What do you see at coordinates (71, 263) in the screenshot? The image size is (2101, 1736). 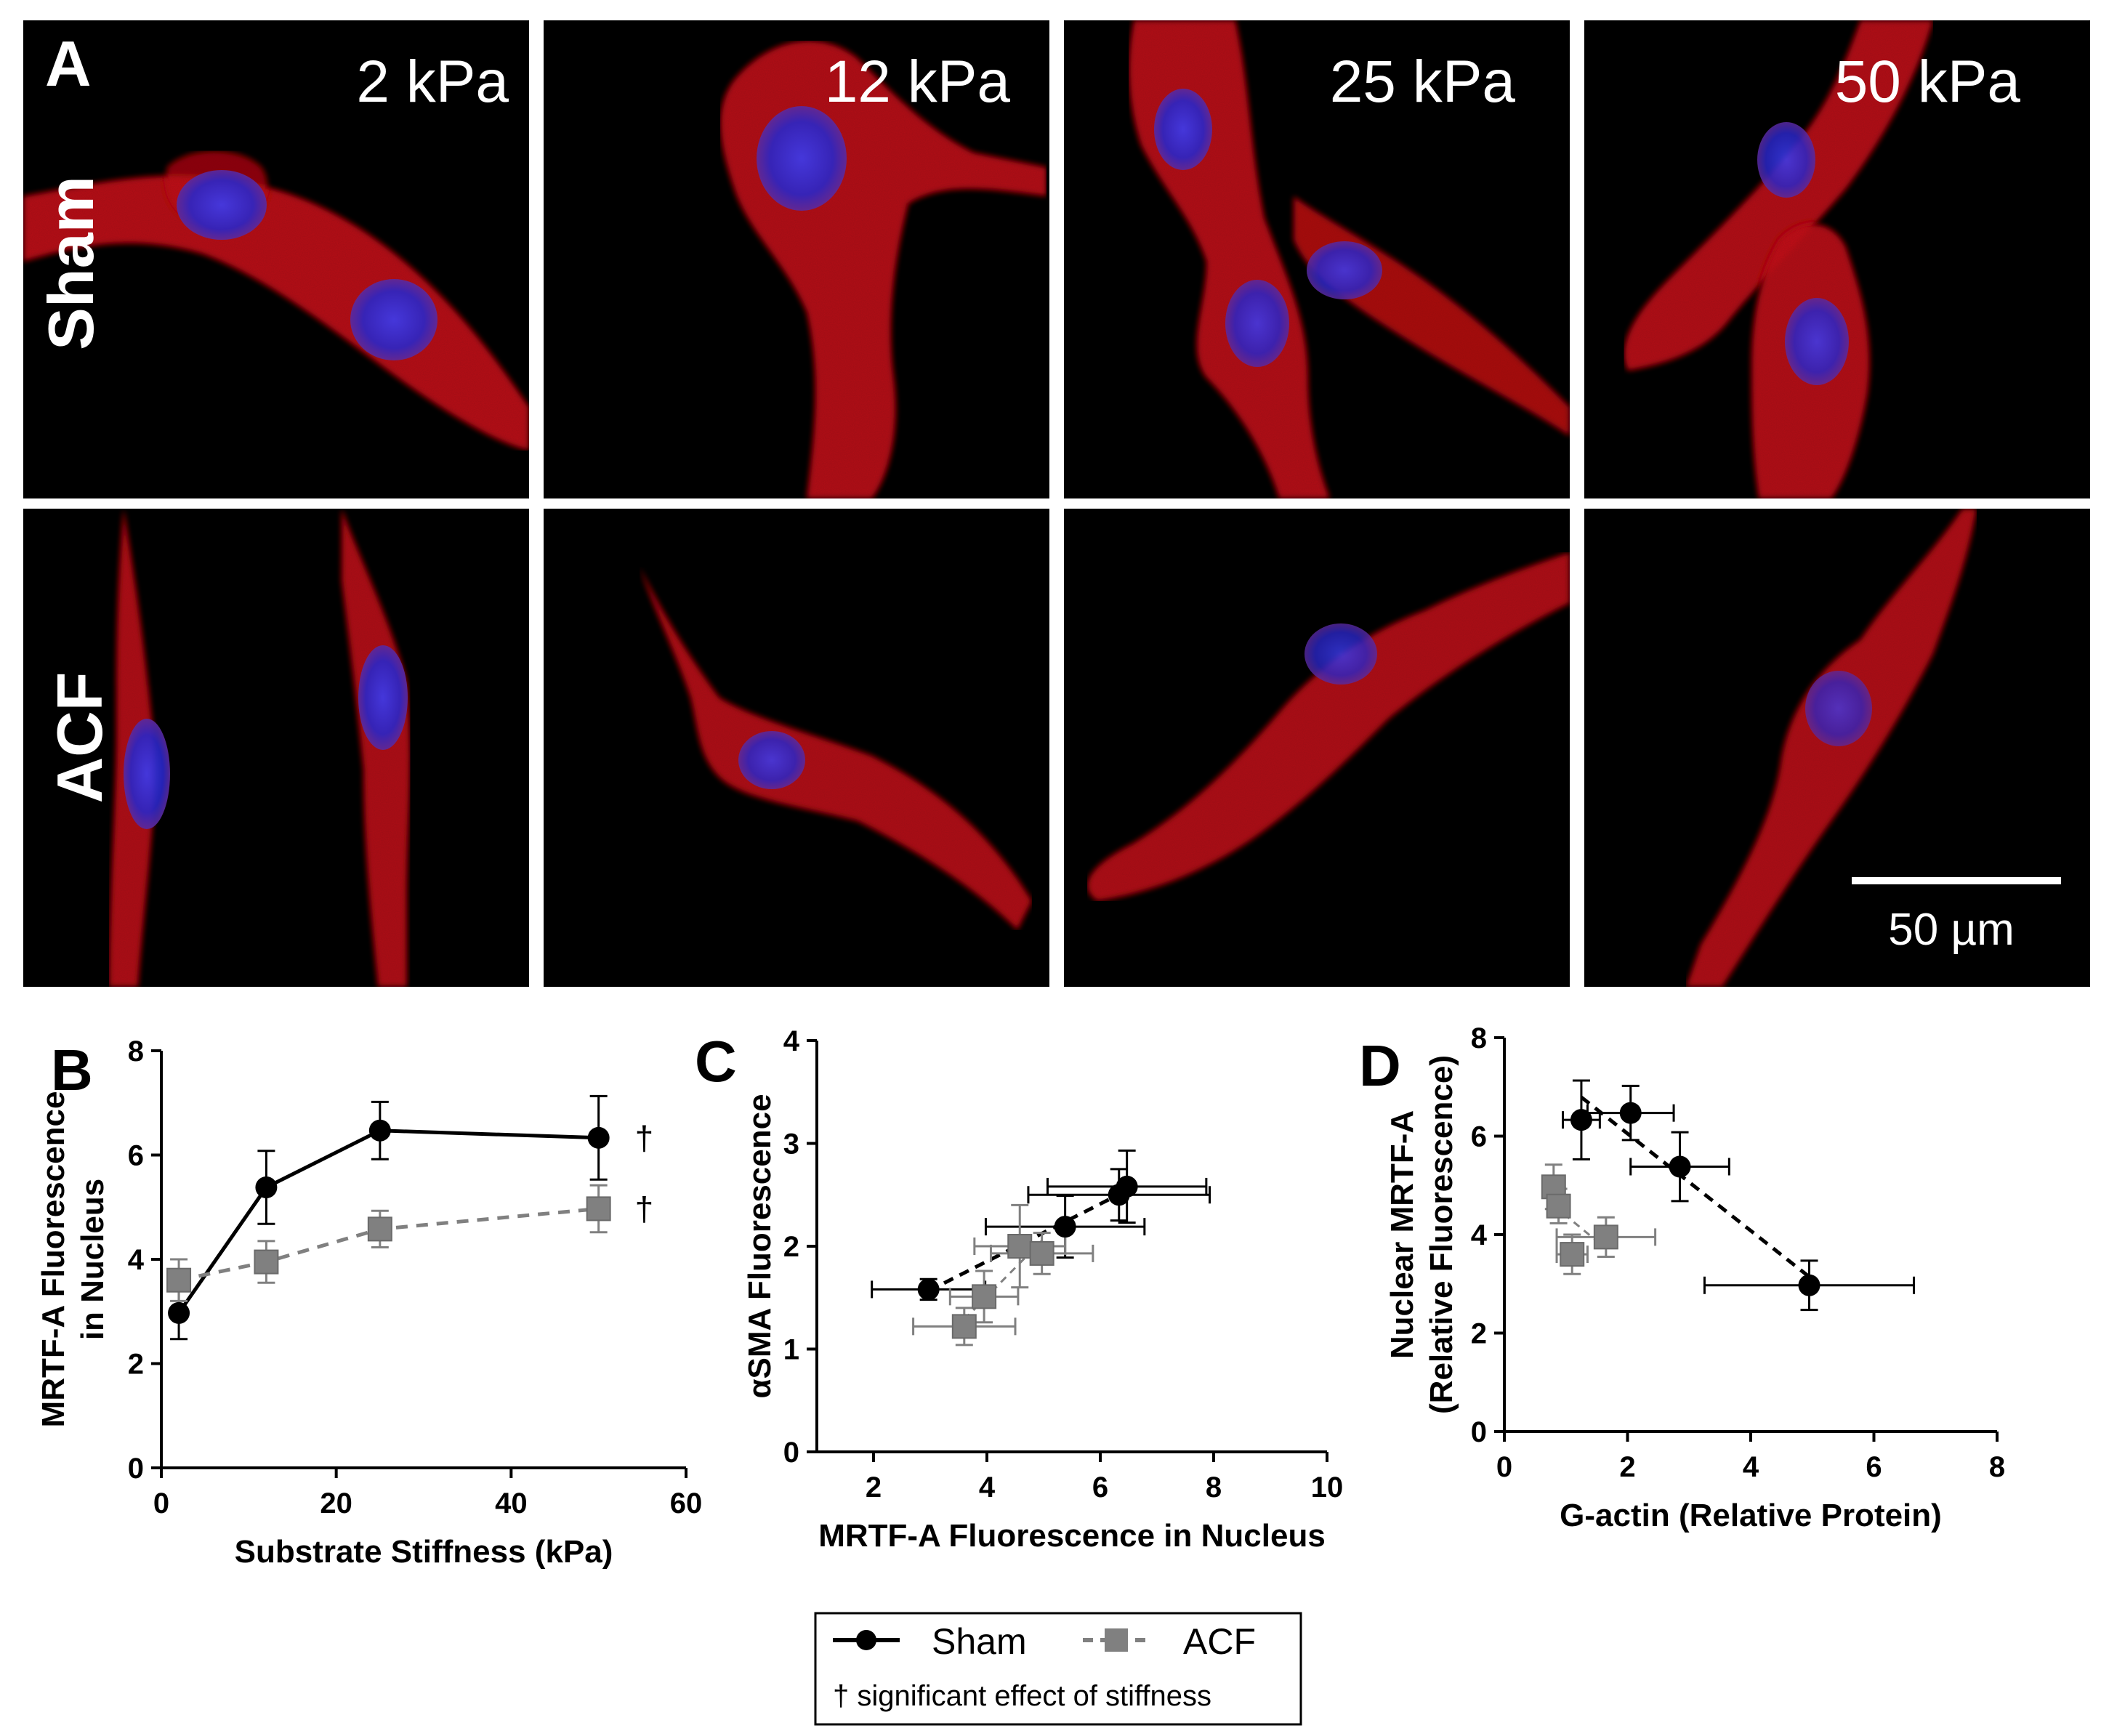 I see `row-label-sham: Sham` at bounding box center [71, 263].